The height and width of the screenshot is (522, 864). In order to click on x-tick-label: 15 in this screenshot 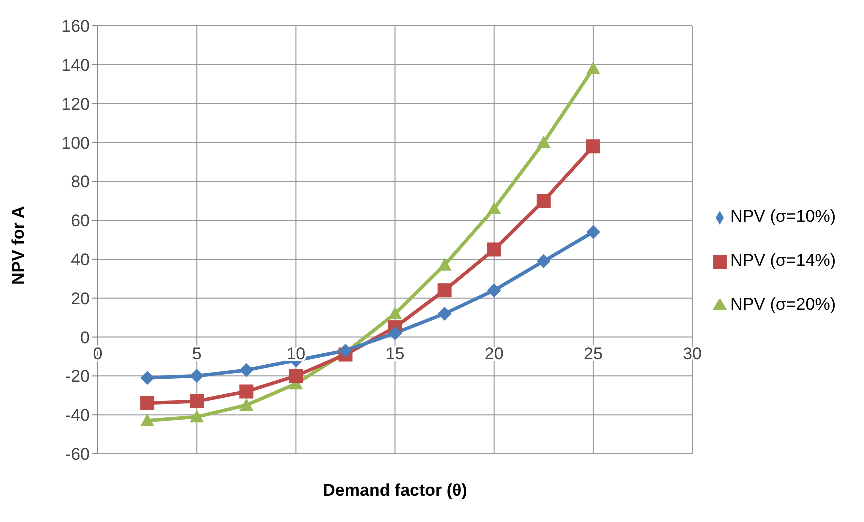, I will do `click(395, 354)`.